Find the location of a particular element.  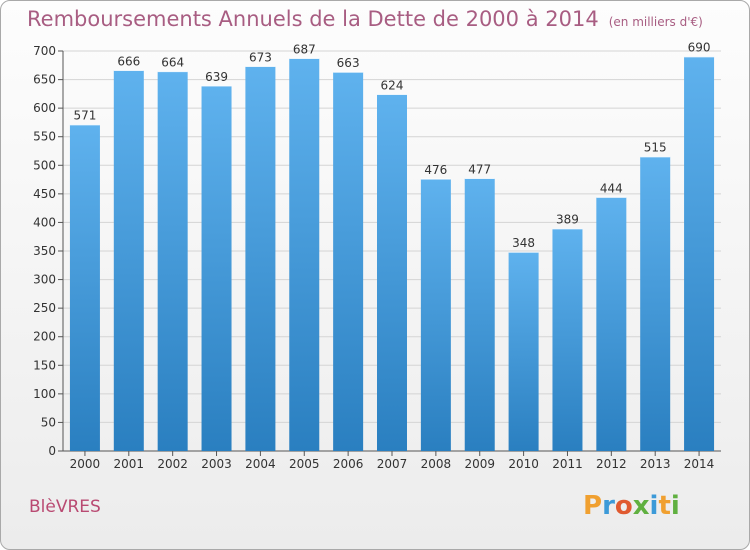

y-tick-label: 350 is located at coordinates (44, 251).